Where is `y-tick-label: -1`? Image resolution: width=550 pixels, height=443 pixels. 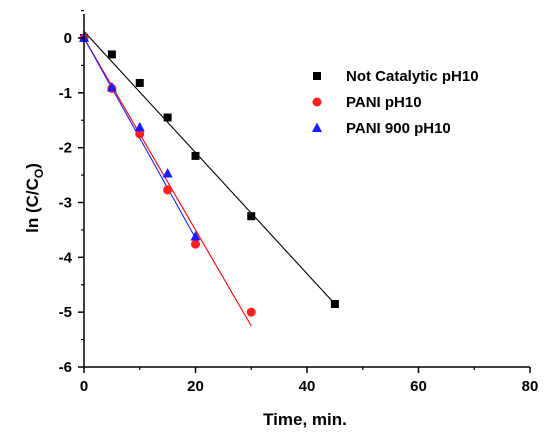 y-tick-label: -1 is located at coordinates (65, 93).